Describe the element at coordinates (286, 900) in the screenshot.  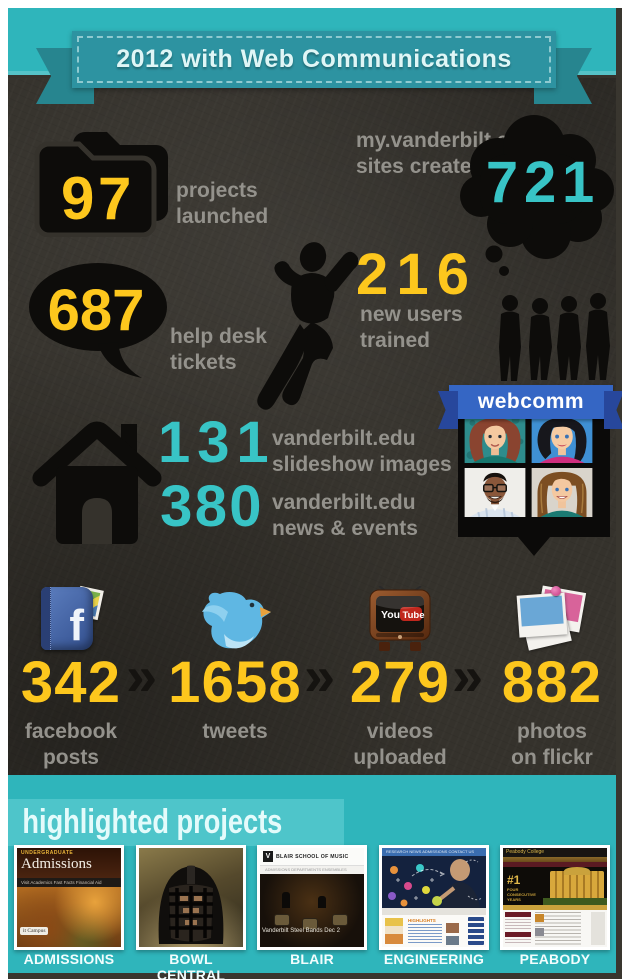
I see `performer-silhouette` at that location.